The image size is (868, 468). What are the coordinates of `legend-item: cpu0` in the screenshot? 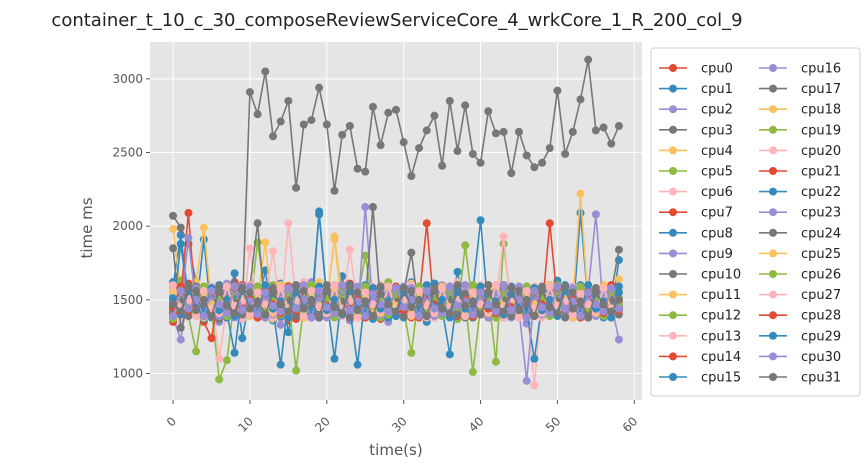 It's located at (696, 69).